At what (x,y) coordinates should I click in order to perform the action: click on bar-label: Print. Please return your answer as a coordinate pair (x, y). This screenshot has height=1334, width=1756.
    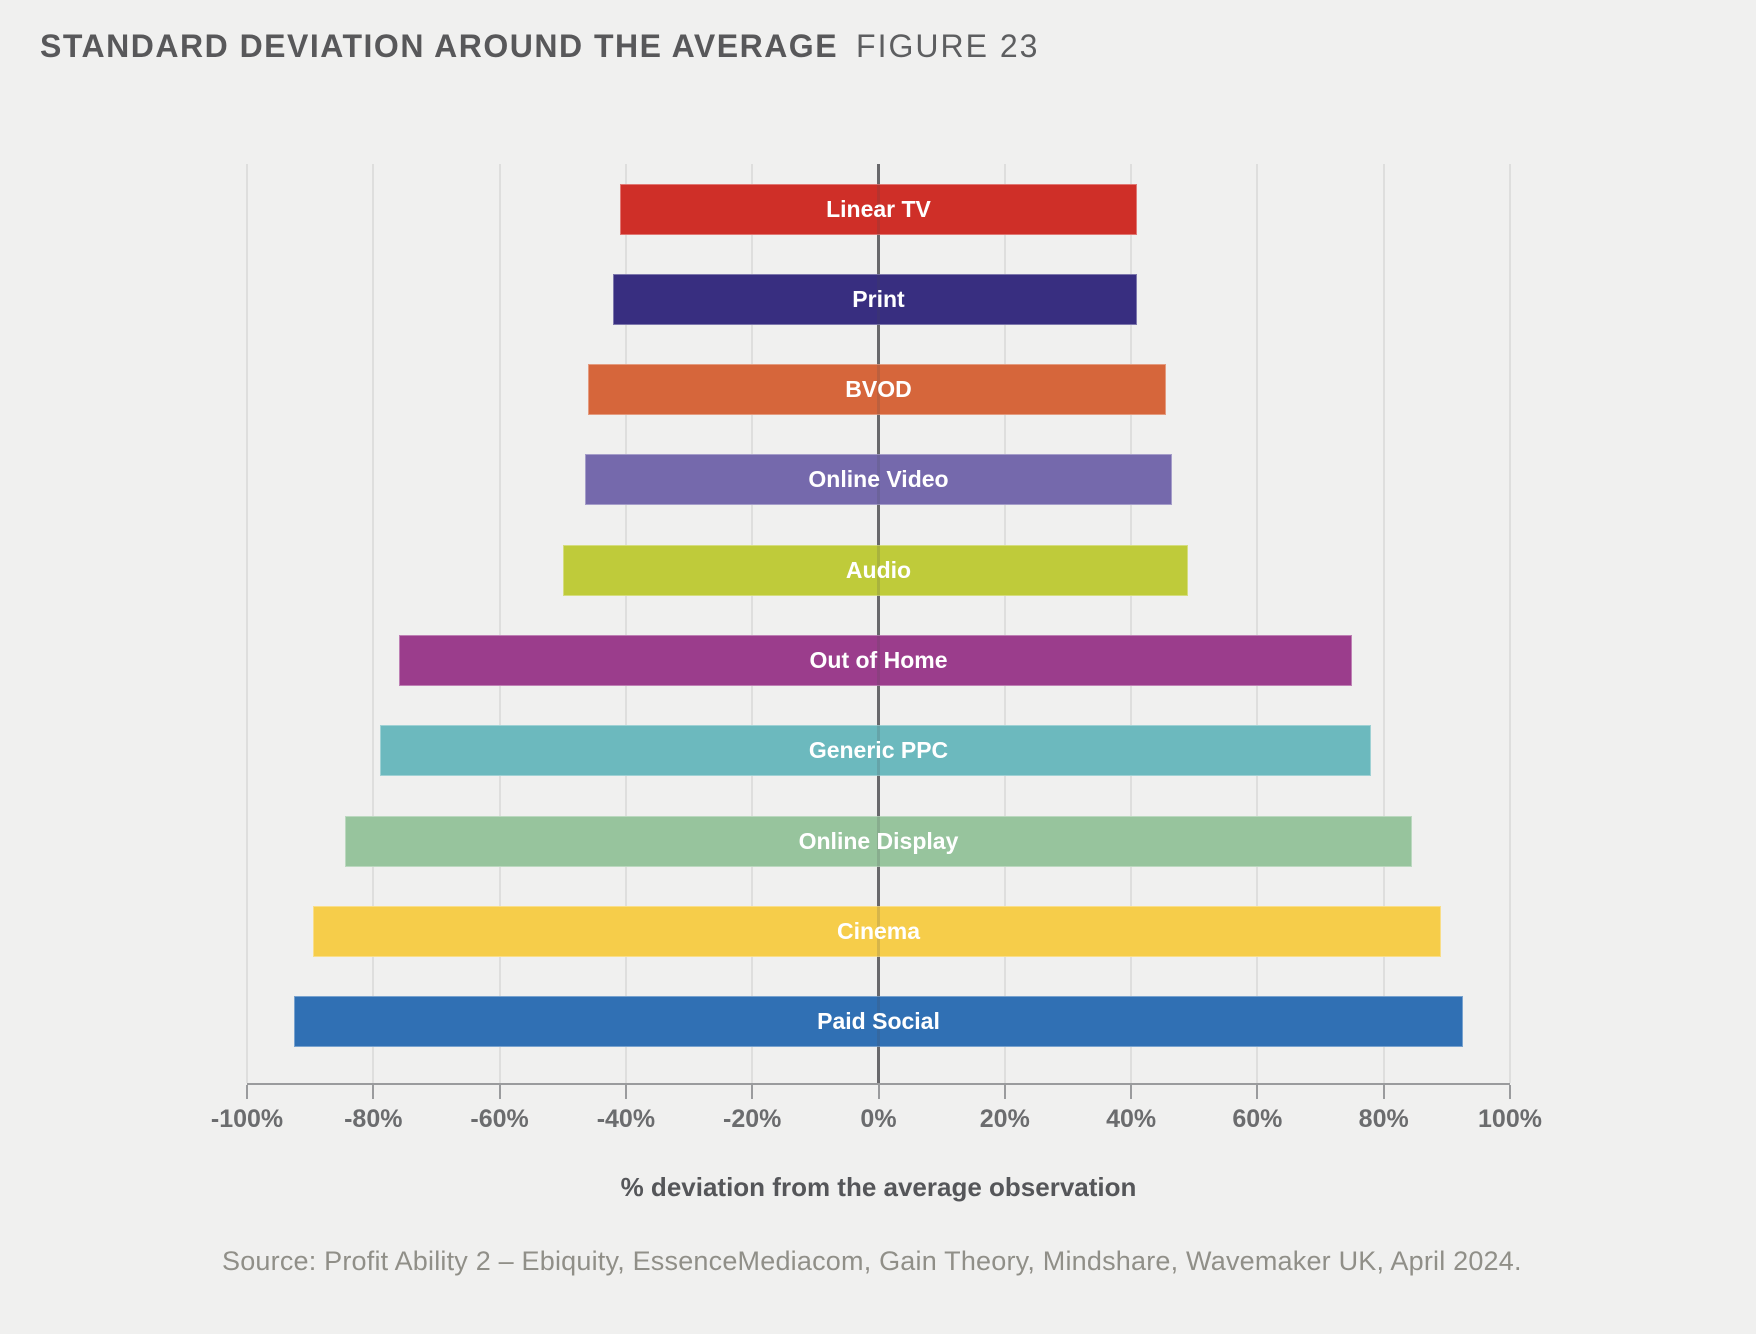
    Looking at the image, I should click on (878, 298).